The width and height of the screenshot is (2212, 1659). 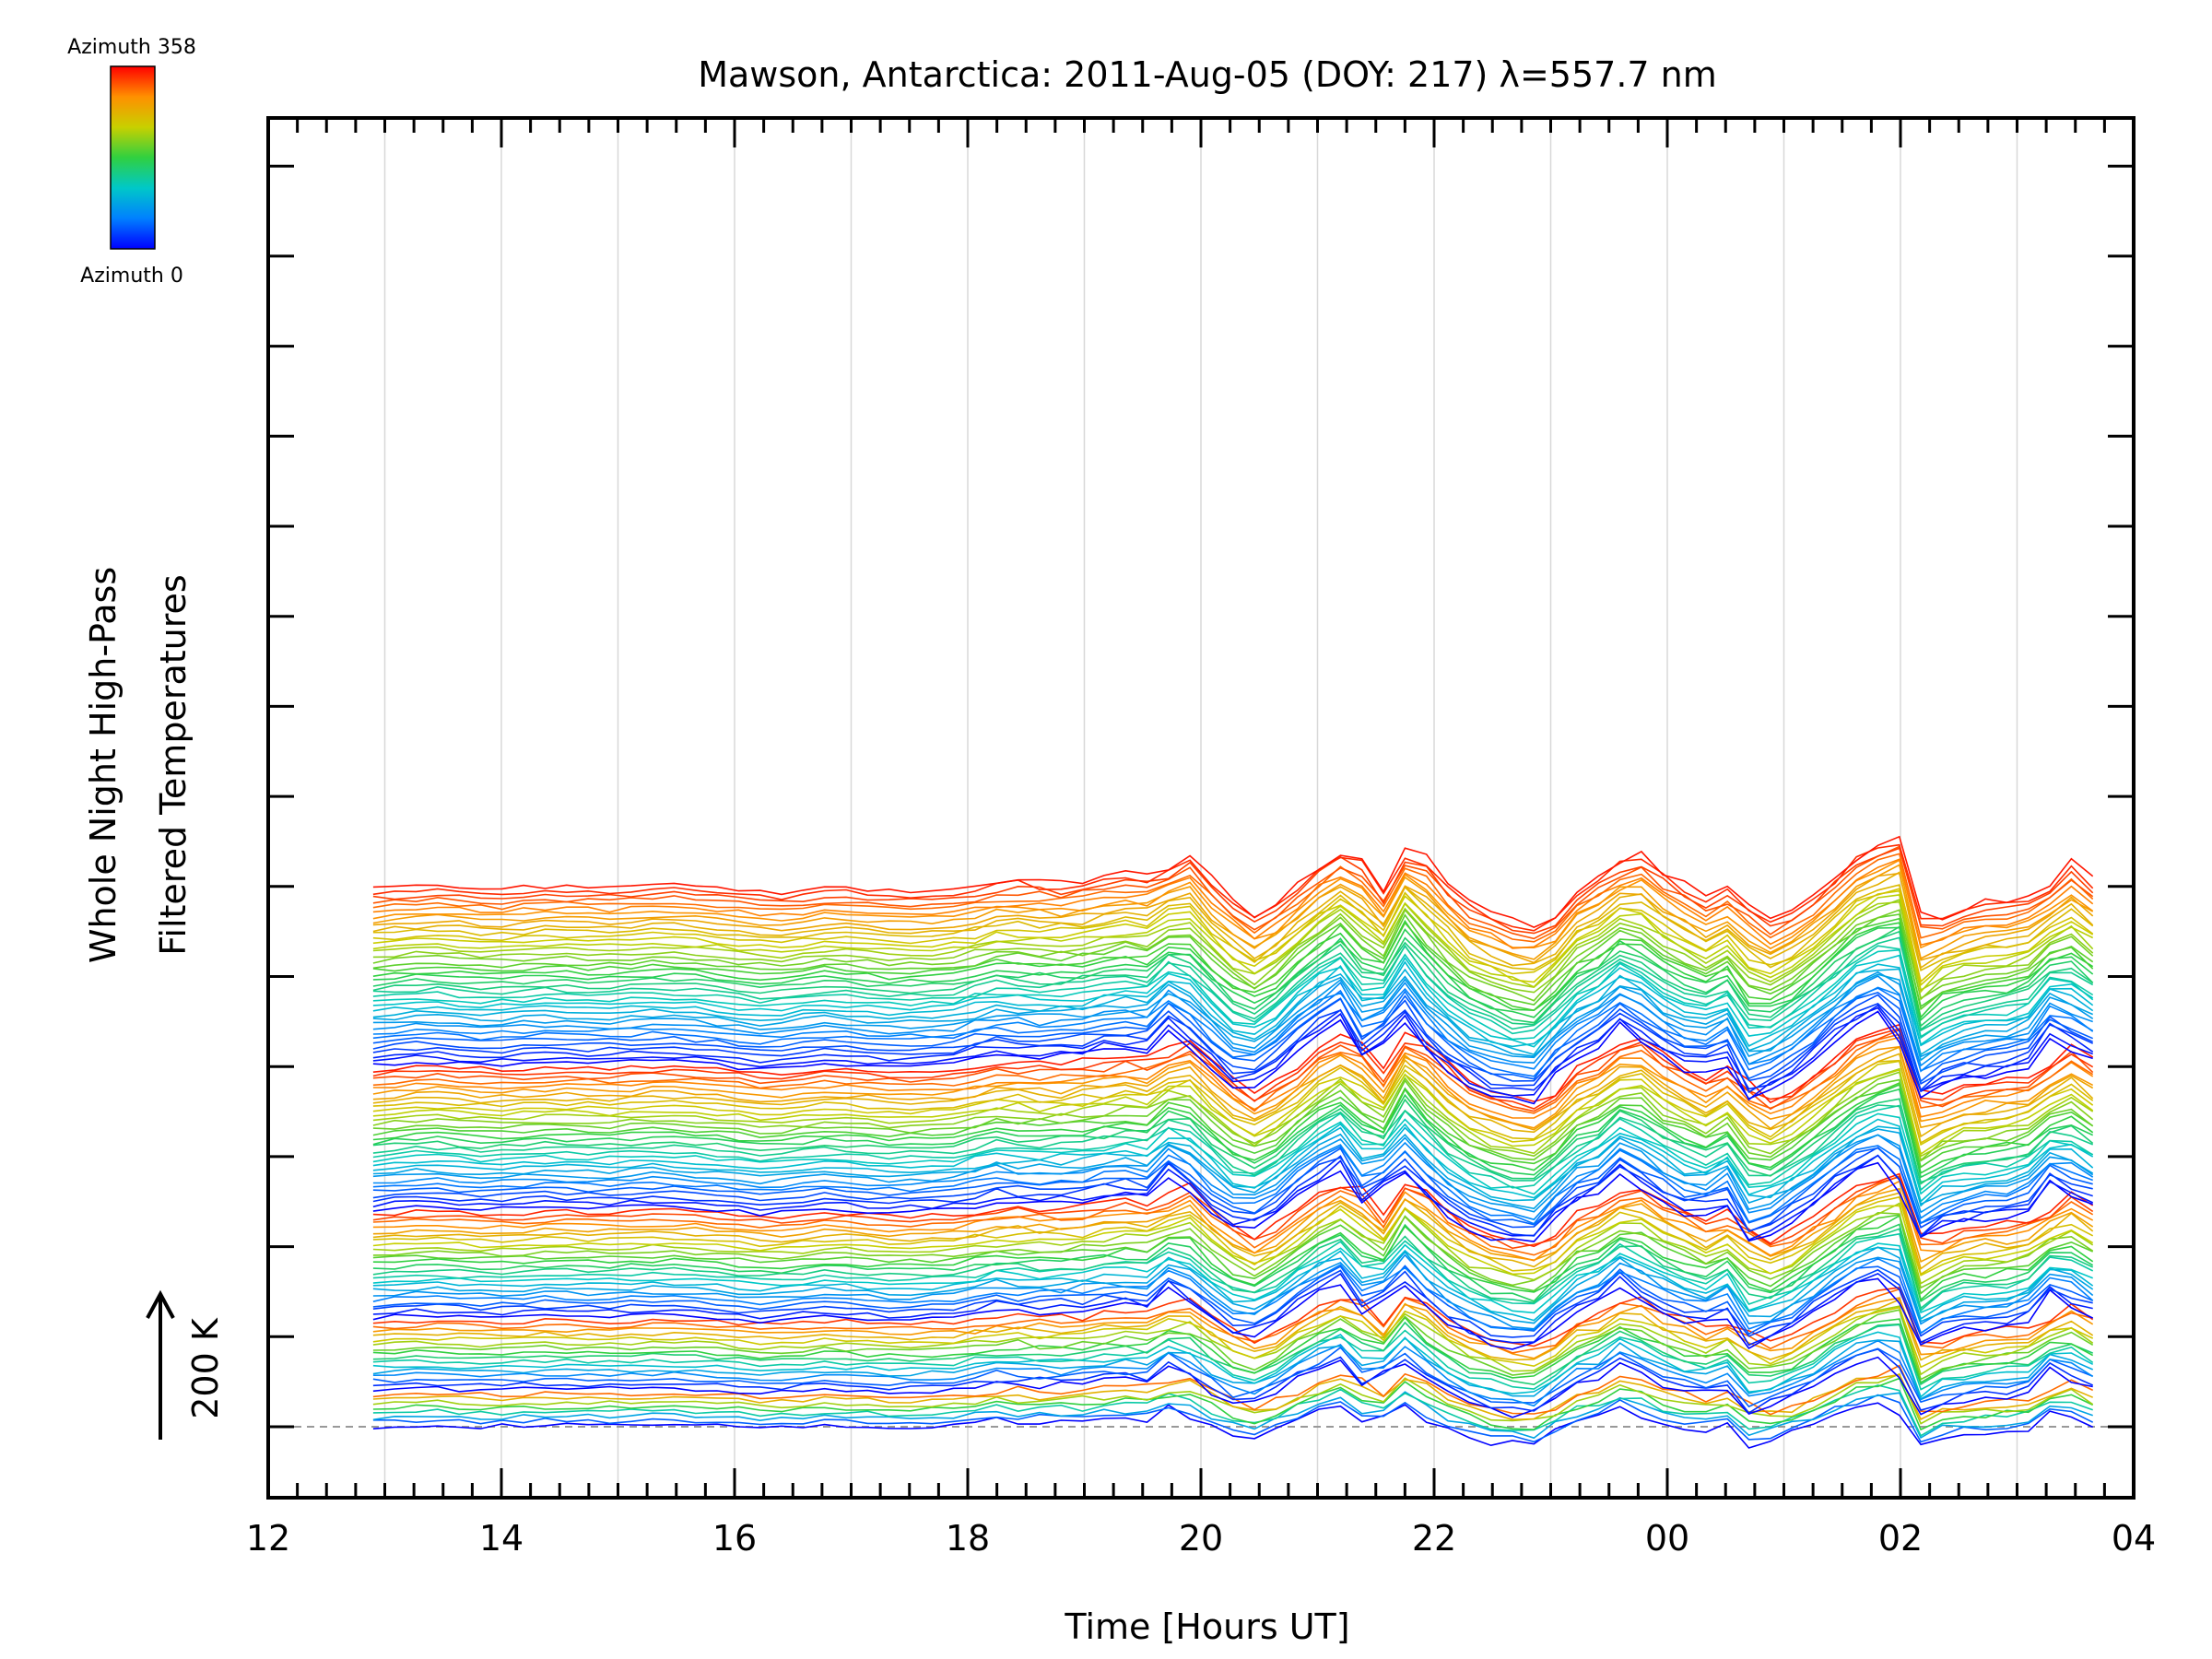 I want to click on y-axis-label-line-1: Whole Night High-Pass, so click(x=103, y=765).